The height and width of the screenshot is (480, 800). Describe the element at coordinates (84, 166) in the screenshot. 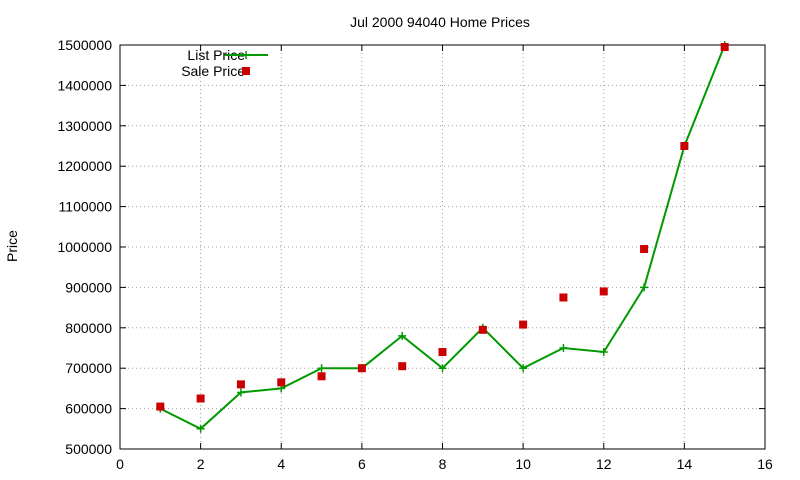

I see `y-tick-label: 1200000` at that location.